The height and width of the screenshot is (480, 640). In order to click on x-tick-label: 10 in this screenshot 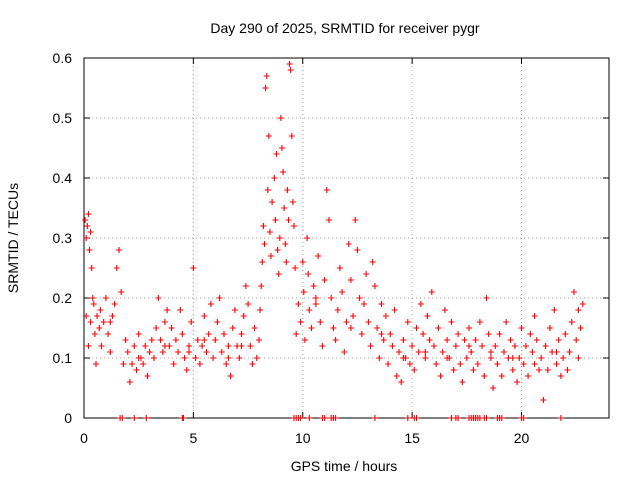, I will do `click(303, 438)`.